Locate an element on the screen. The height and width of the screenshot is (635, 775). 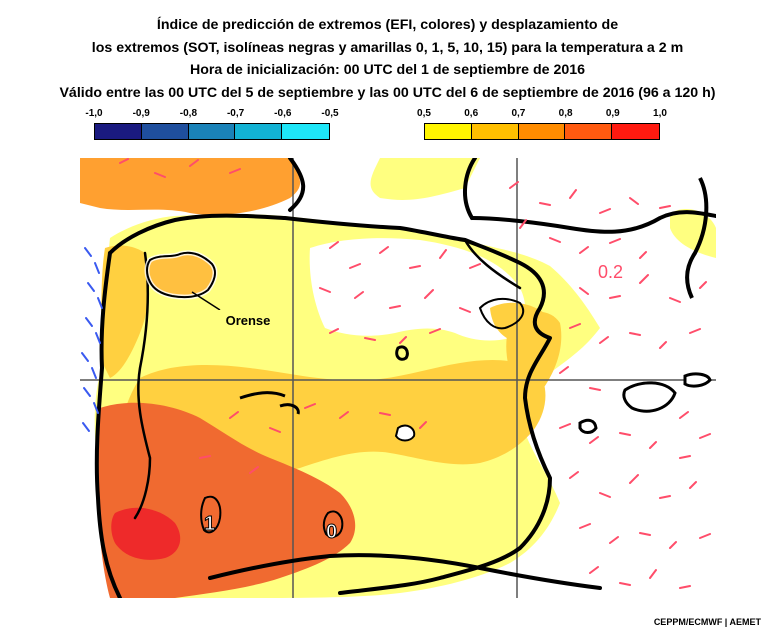
credit-text: CEPPM/ECMWF | AEMET is located at coordinates (707, 622).